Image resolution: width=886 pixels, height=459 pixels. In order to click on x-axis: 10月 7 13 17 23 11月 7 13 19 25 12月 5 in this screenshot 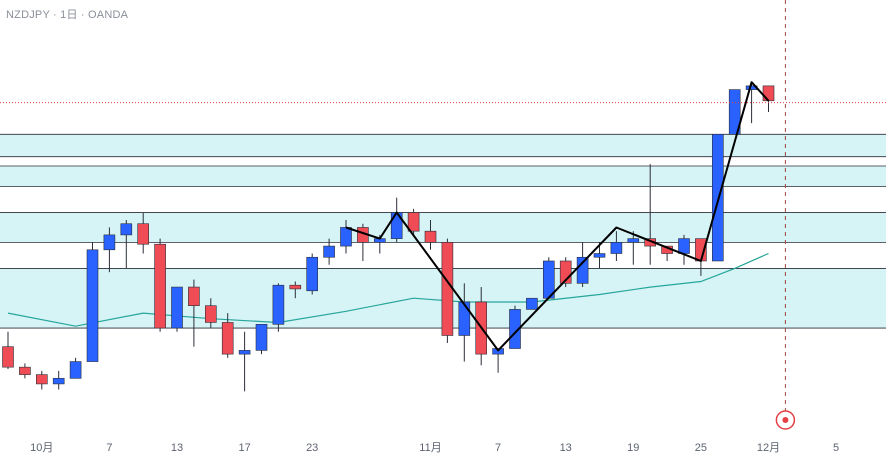, I will do `click(434, 448)`.